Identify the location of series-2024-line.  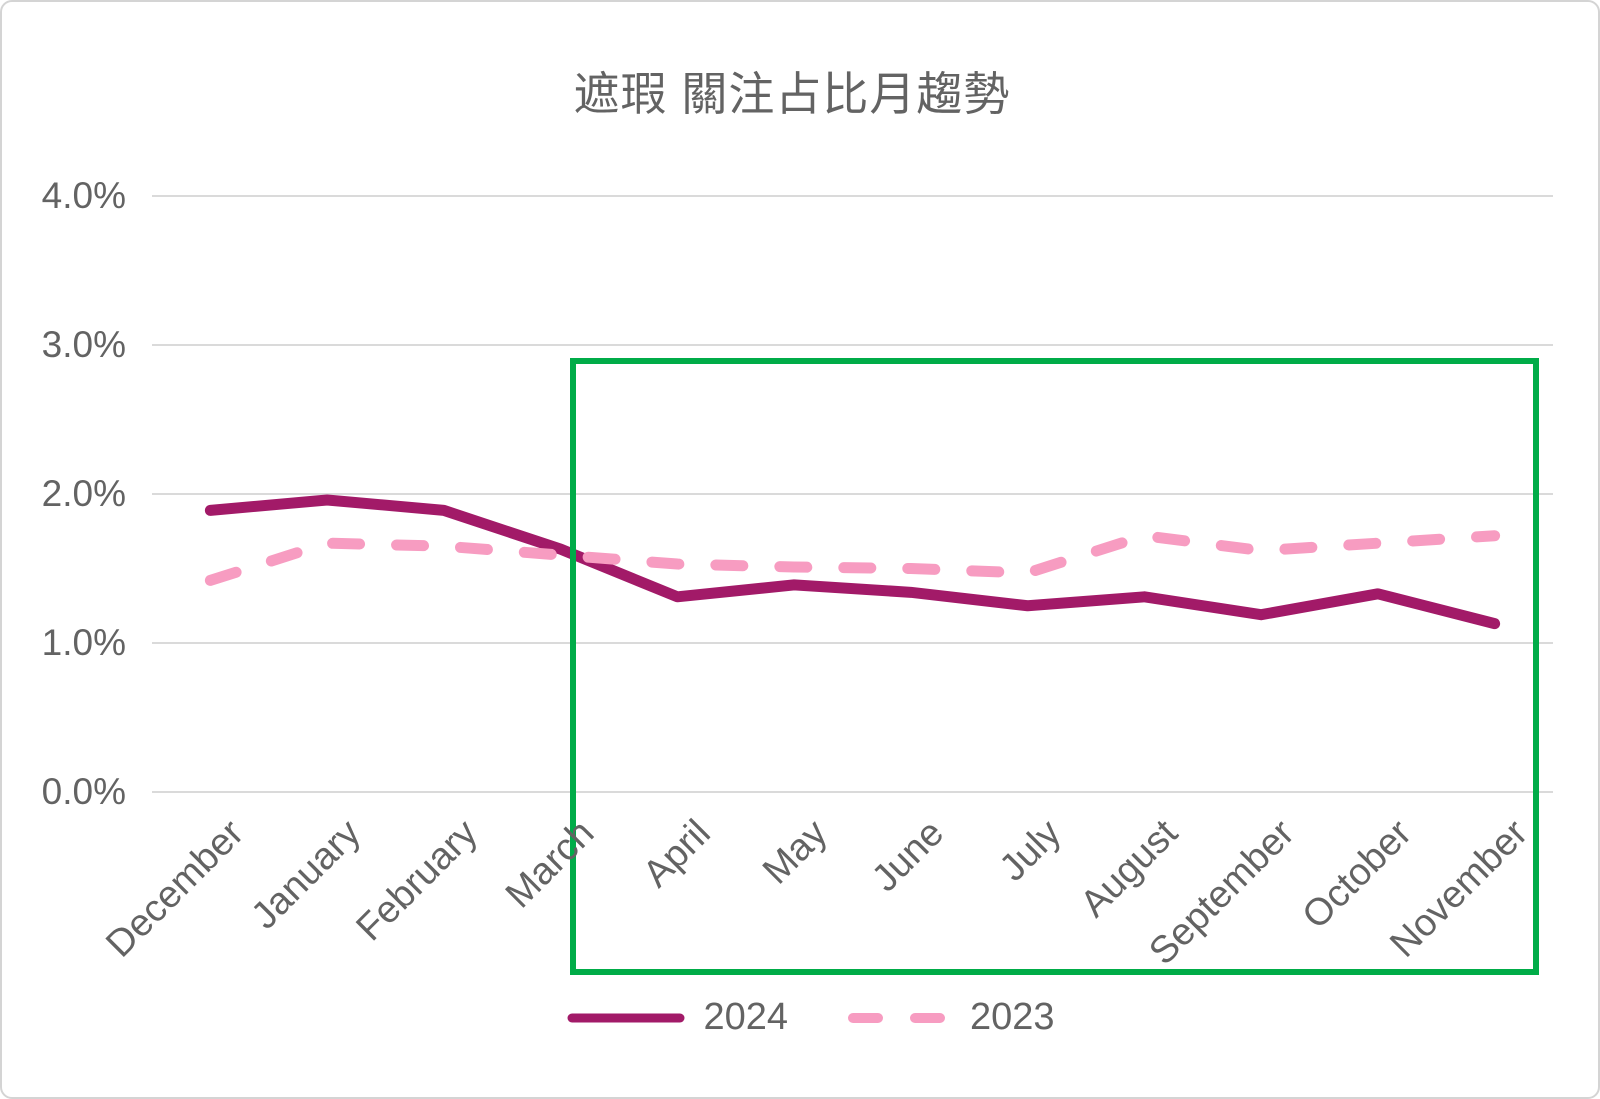
(852, 562).